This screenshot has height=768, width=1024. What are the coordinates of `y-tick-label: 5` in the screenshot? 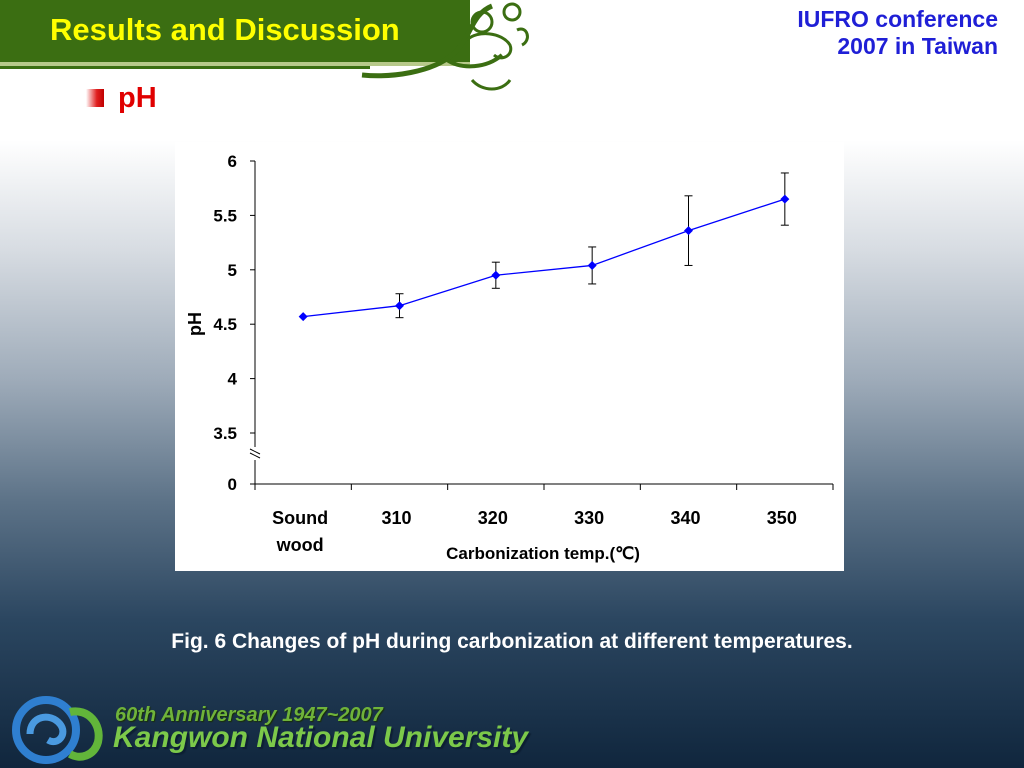 It's located at (232, 270).